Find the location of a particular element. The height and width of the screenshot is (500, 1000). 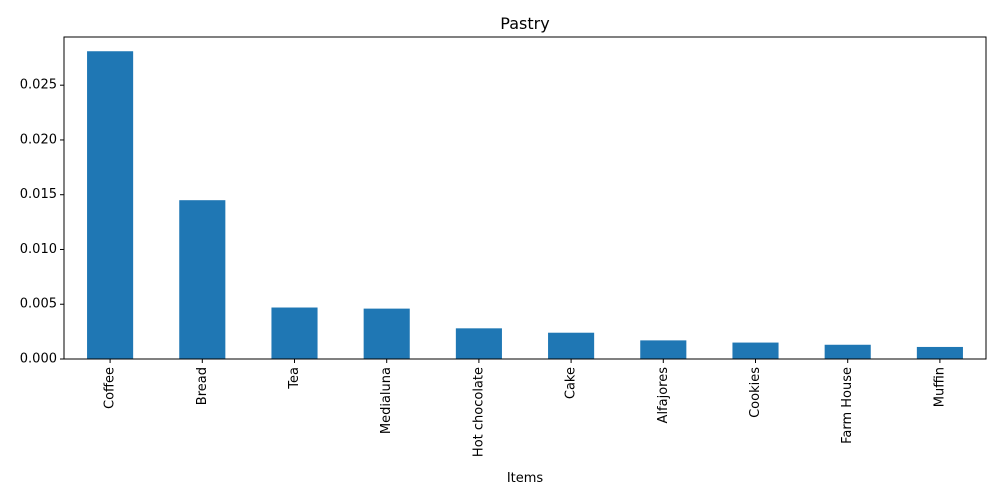

bar-medialuna is located at coordinates (386, 333).